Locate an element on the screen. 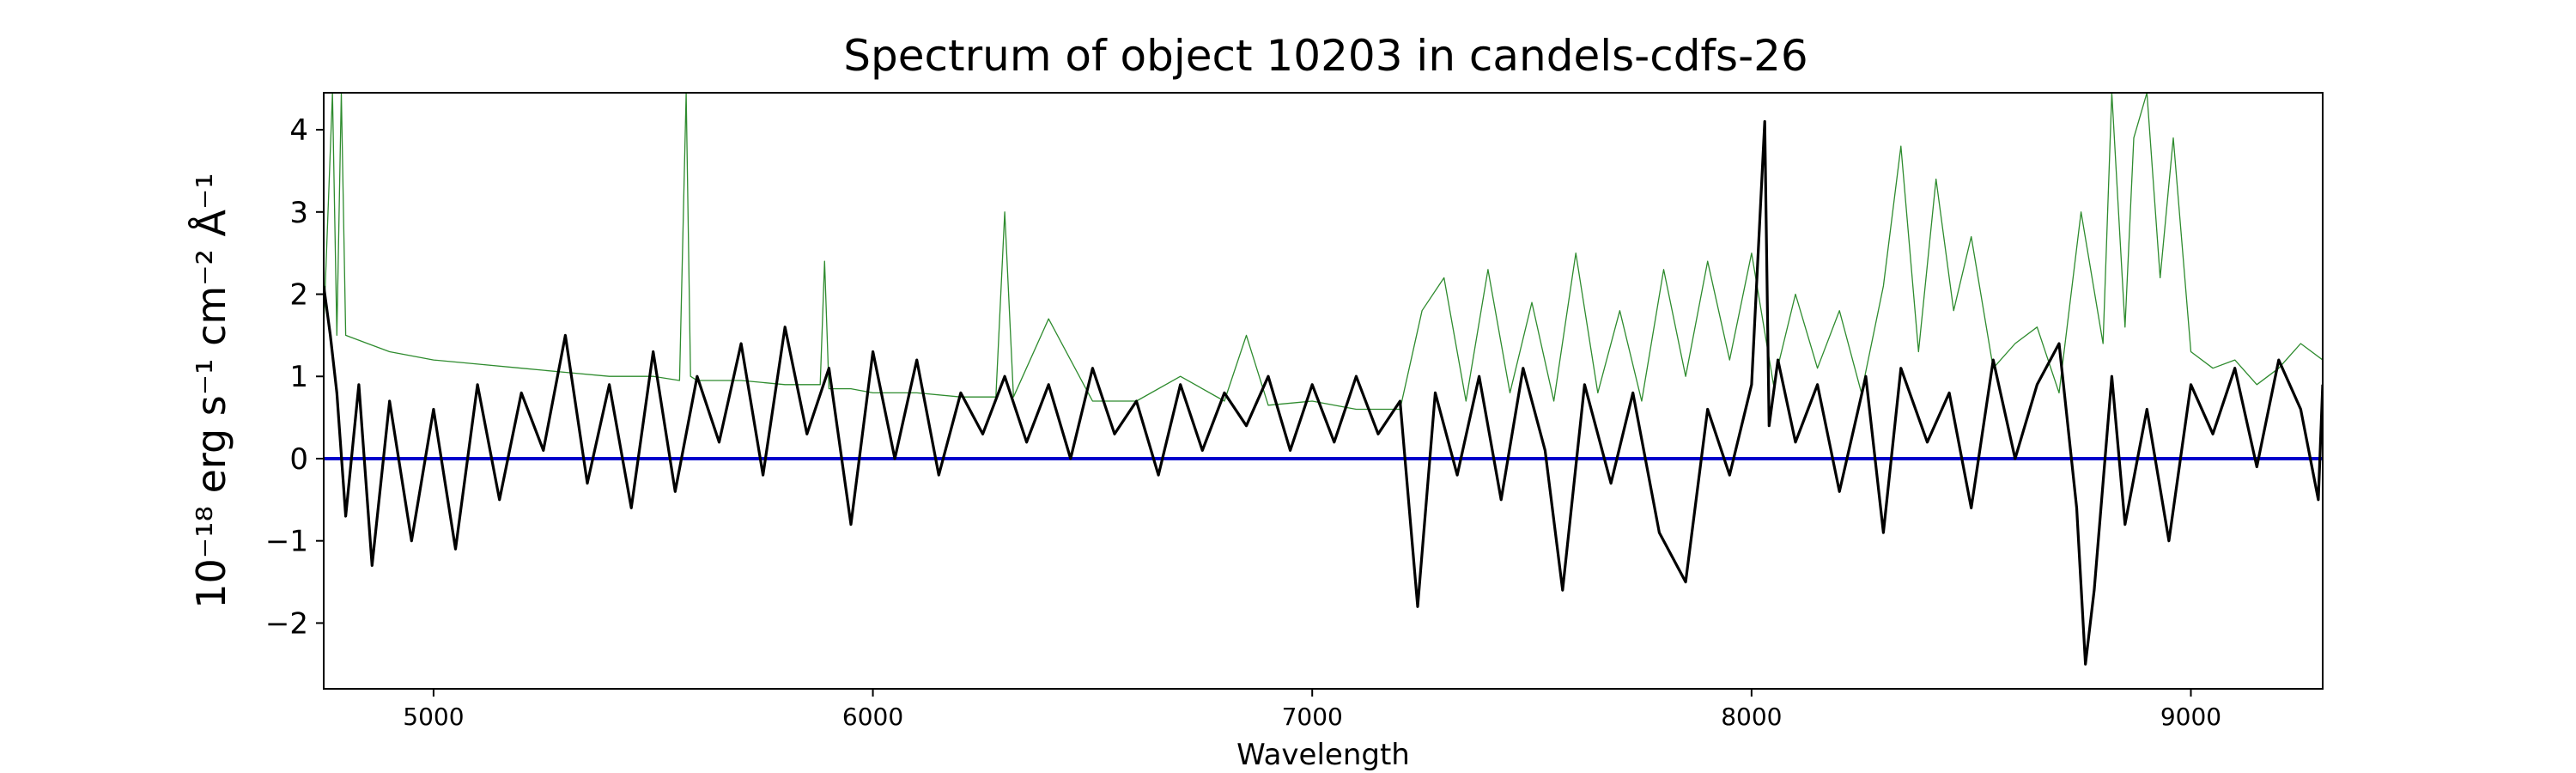 This screenshot has height=773, width=2576. x-tick-label: 9000 is located at coordinates (2190, 717).